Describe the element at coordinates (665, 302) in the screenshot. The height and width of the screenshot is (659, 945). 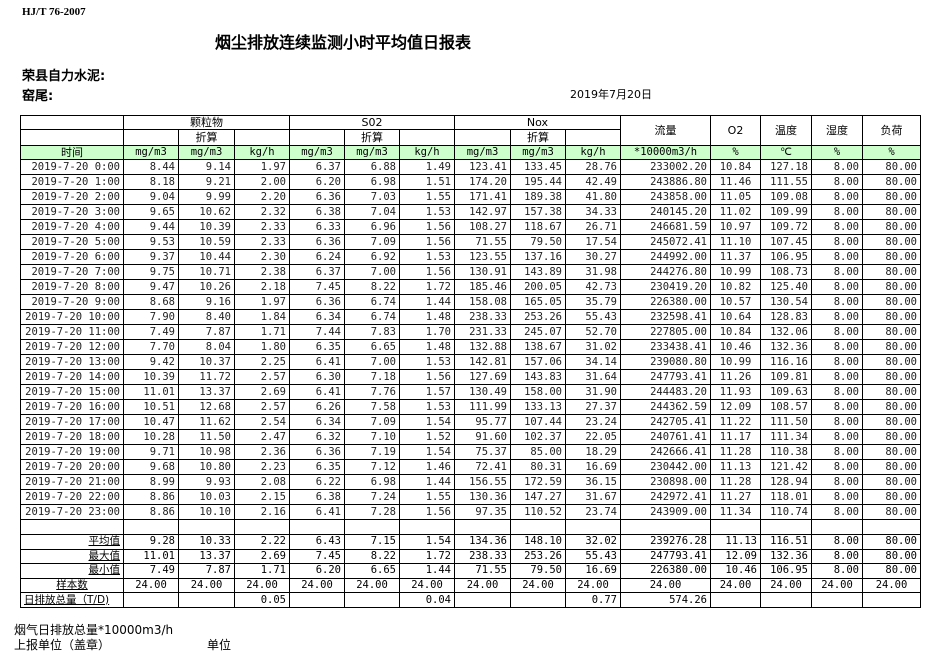
I see `value-cell: 226380.00` at that location.